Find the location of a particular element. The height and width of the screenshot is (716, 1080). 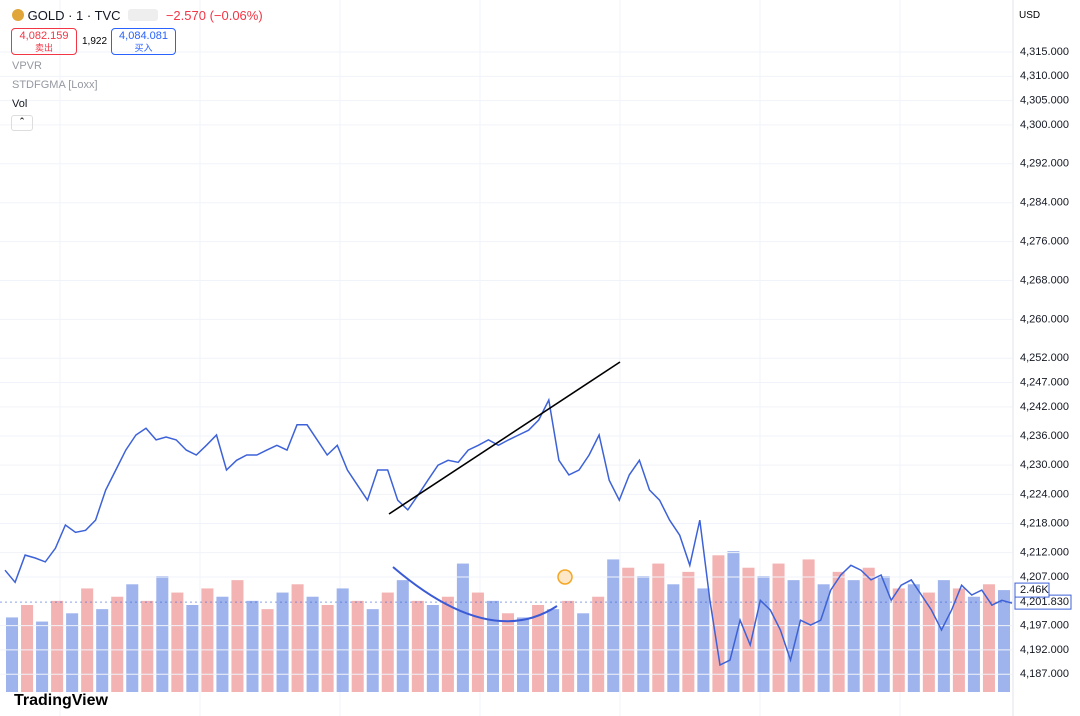

toggle is located at coordinates (143, 15).